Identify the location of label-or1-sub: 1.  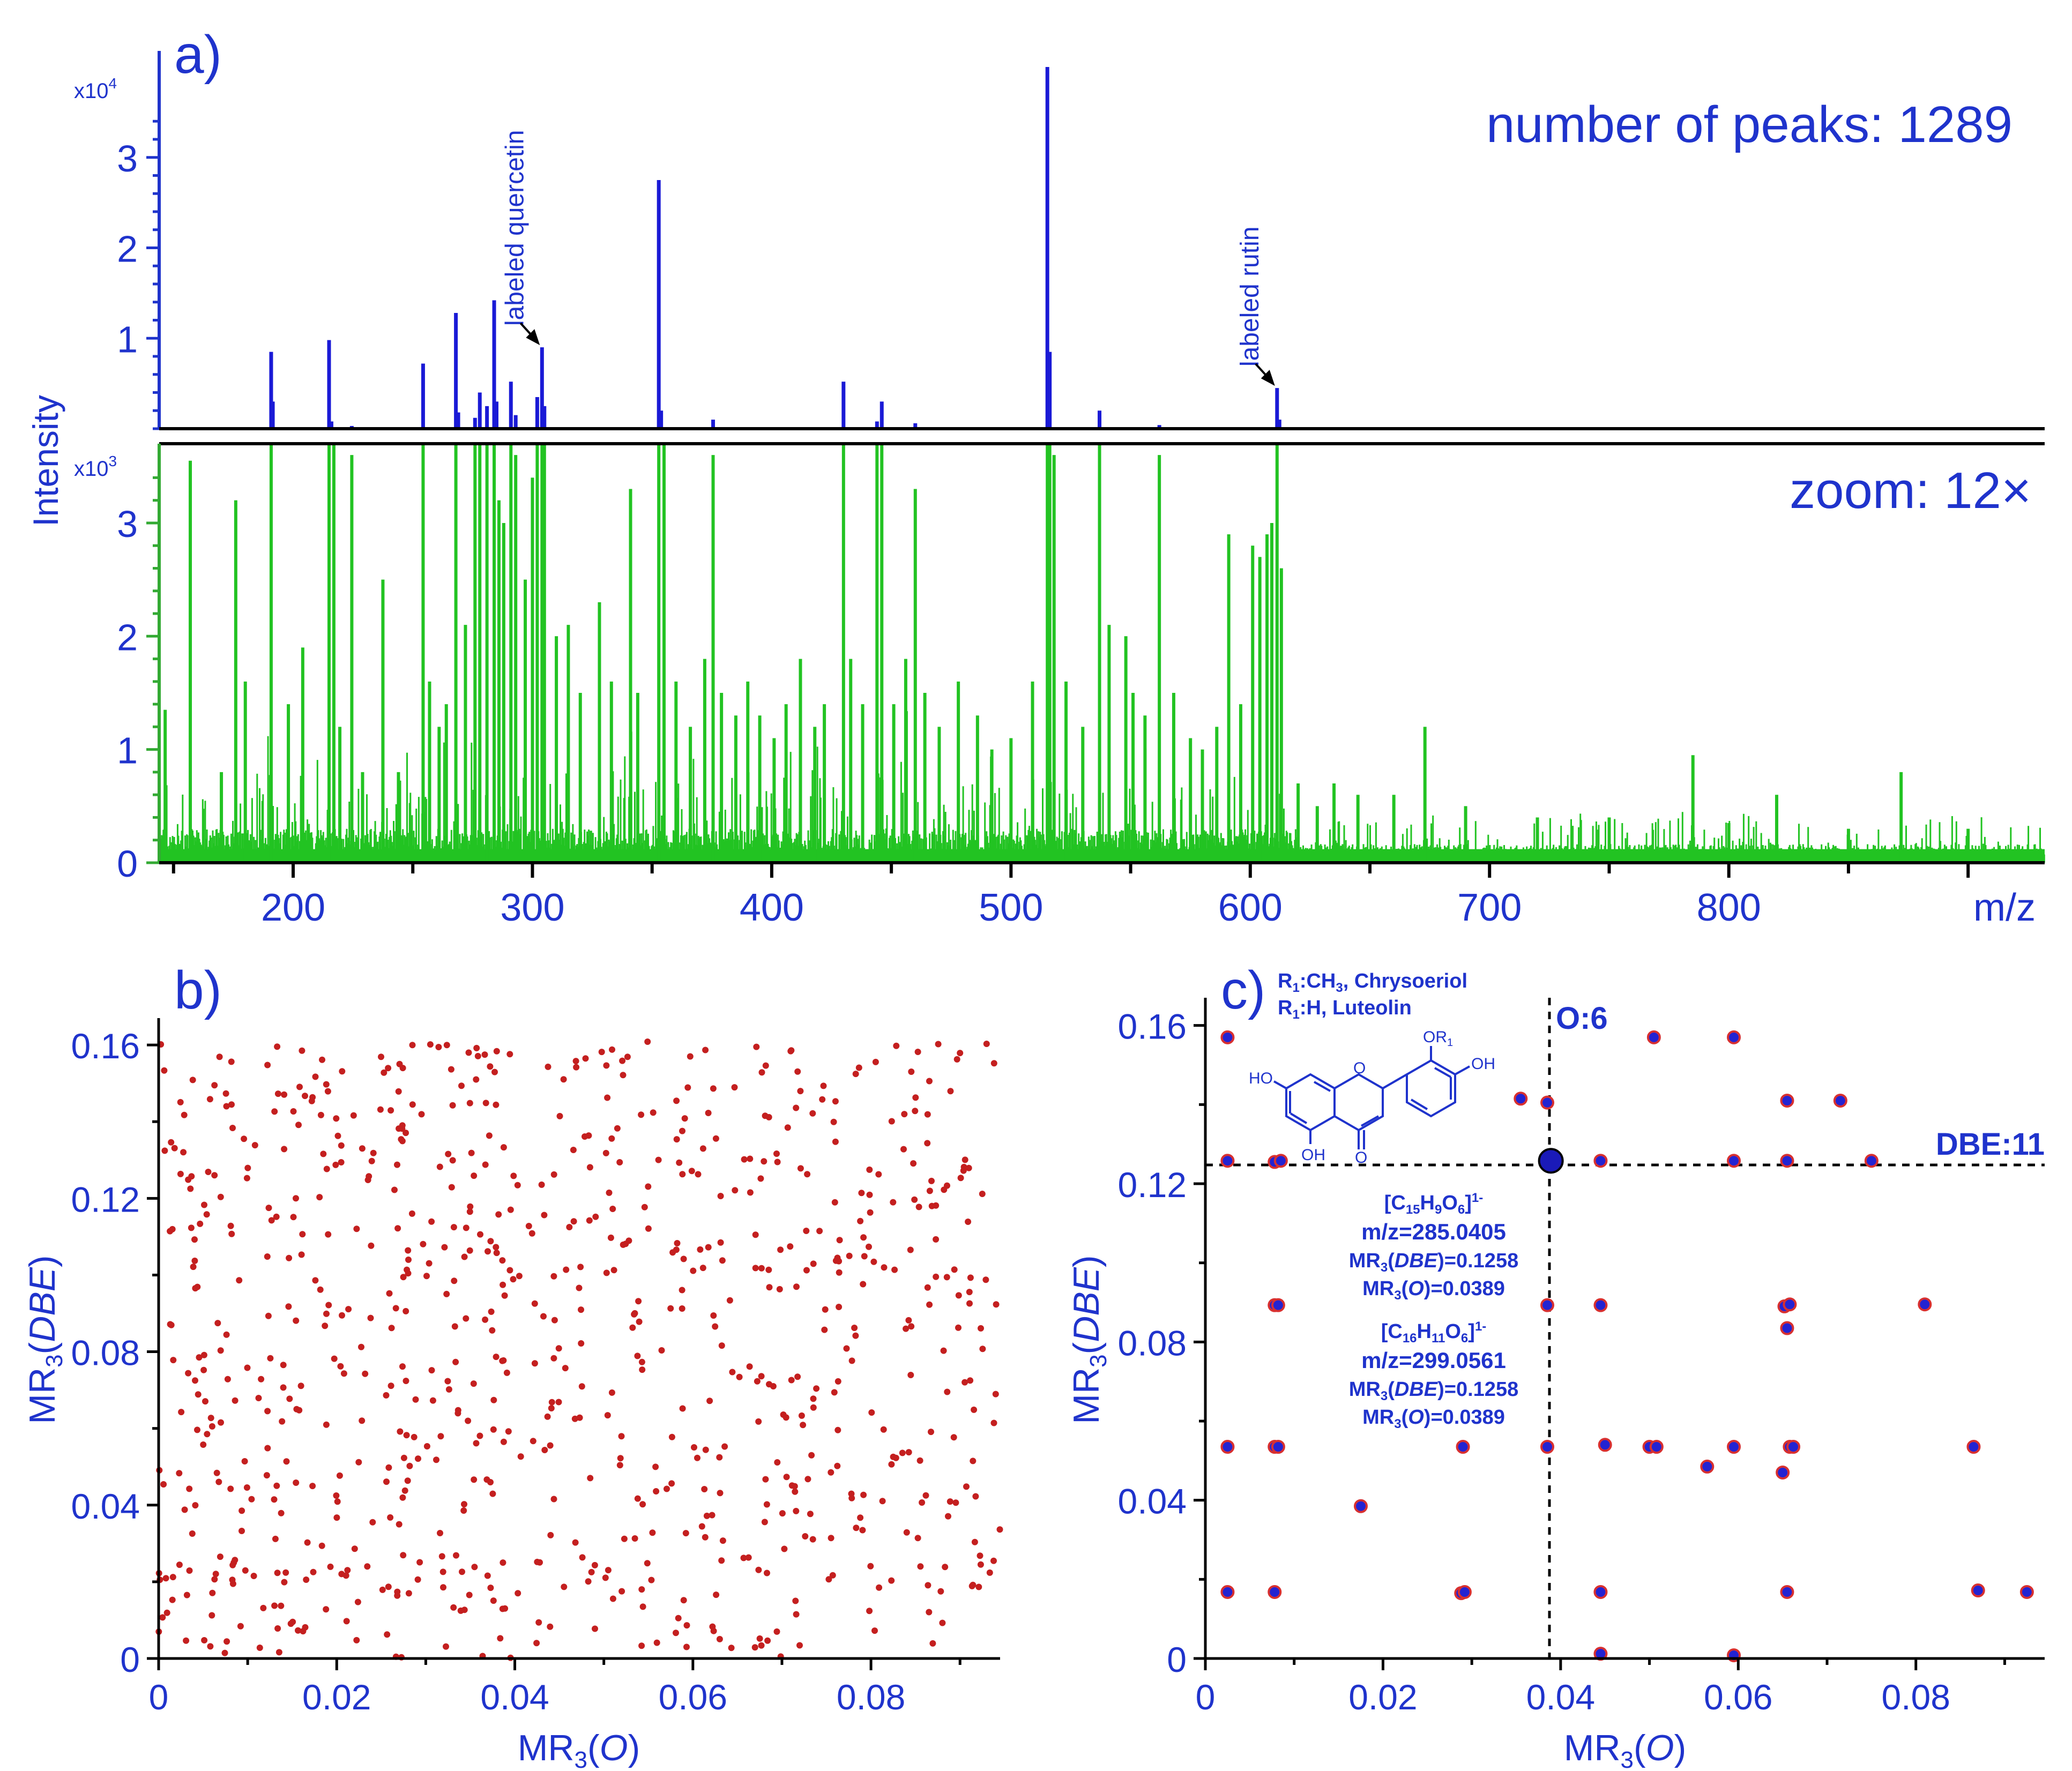
(1450, 1043).